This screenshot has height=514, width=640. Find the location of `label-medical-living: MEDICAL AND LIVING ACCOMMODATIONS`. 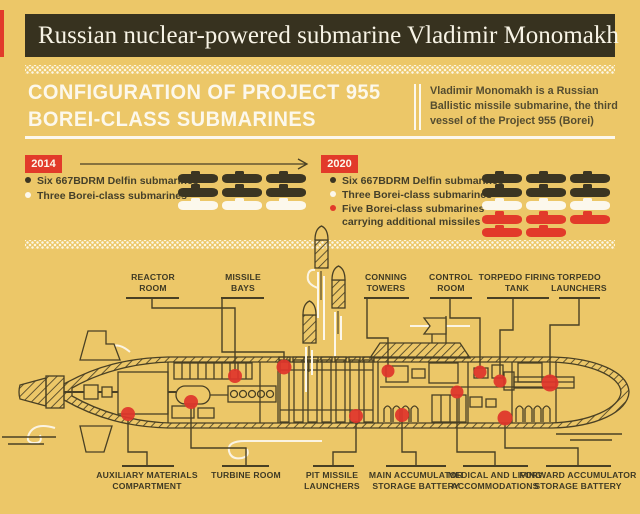

label-medical-living: MEDICAL AND LIVING ACCOMMODATIONS is located at coordinates (495, 481).